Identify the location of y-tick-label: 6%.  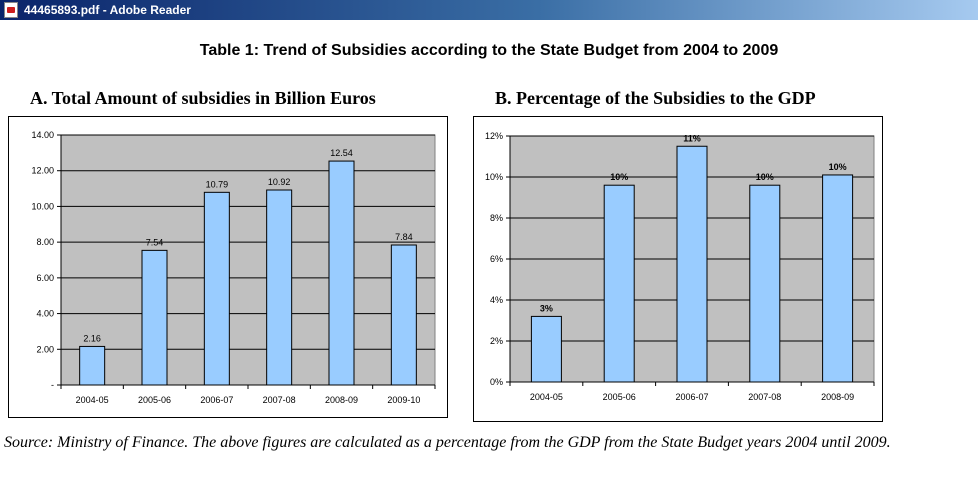
(496, 259).